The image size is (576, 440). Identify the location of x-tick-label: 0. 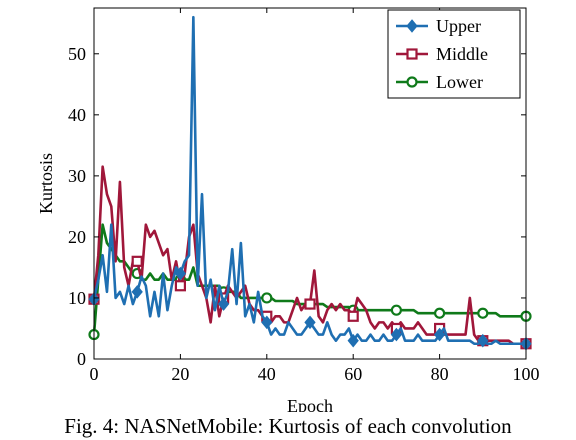
(94, 374).